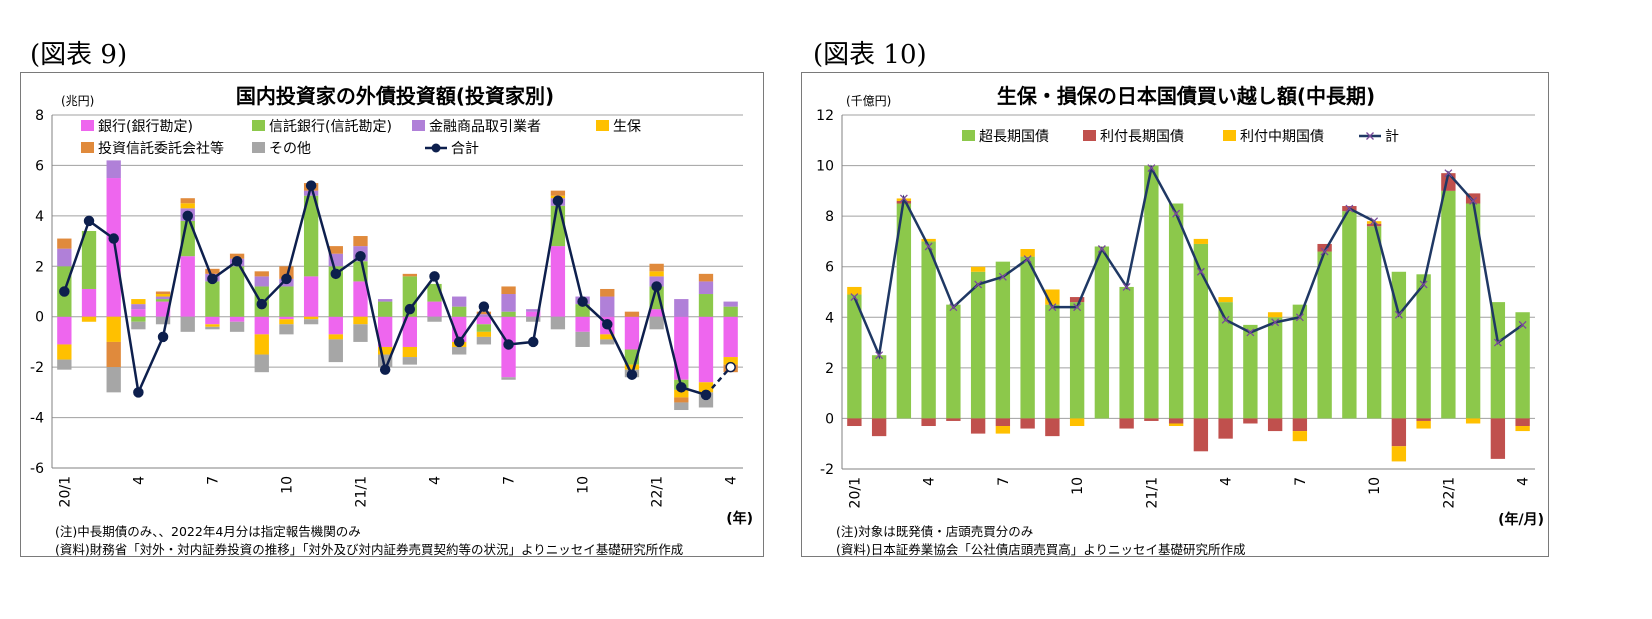 This screenshot has height=619, width=1652. What do you see at coordinates (870, 55) in the screenshot?
I see `figure-10-label: (図表 10)` at bounding box center [870, 55].